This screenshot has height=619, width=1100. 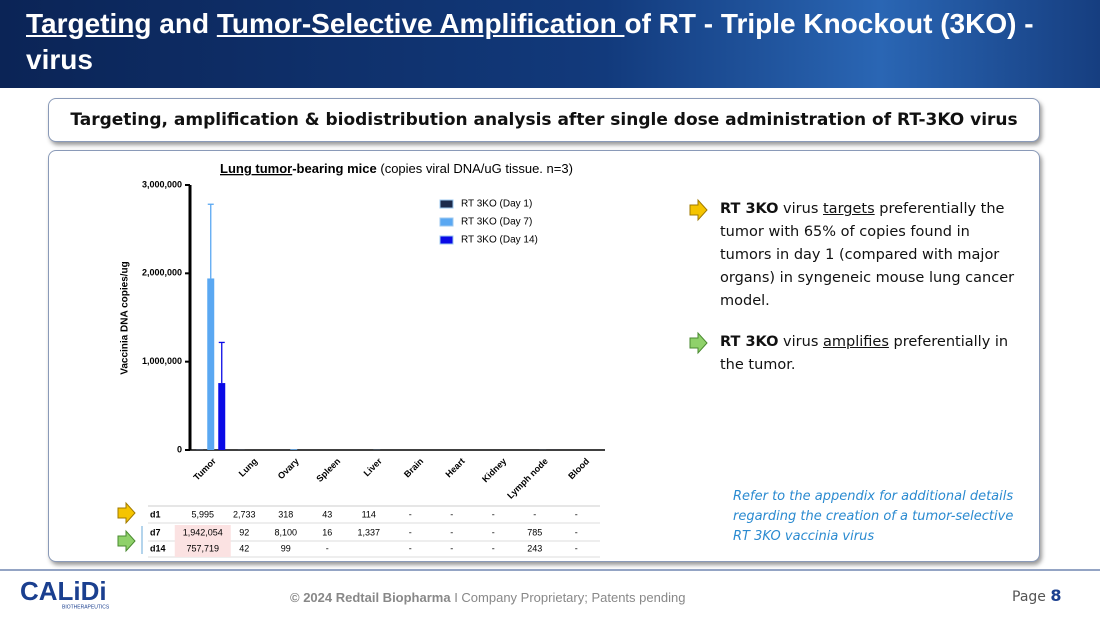 What do you see at coordinates (1031, 597) in the screenshot?
I see `page-label: Page` at bounding box center [1031, 597].